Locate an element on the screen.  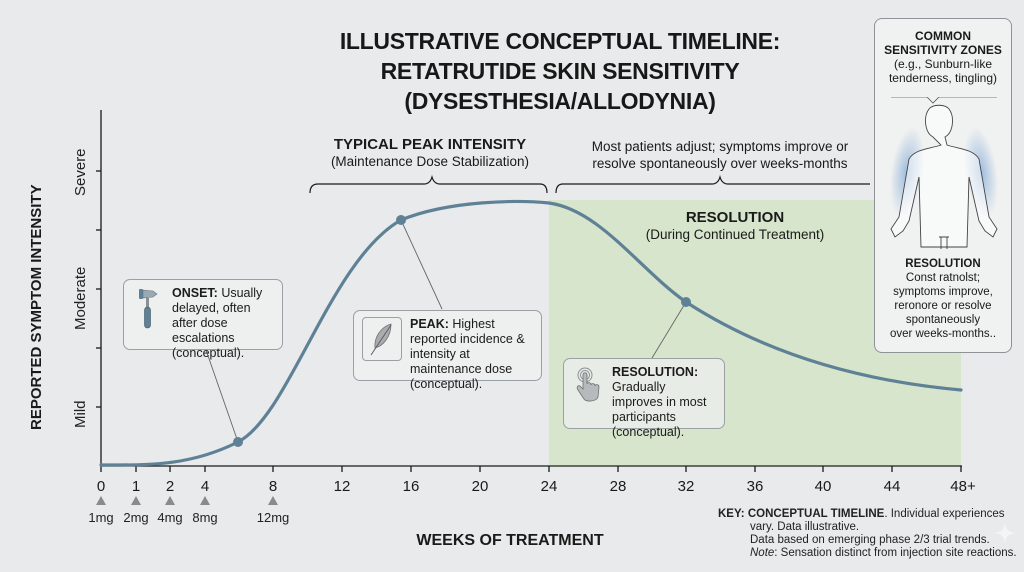
peak-label: PEAK: is located at coordinates (429, 324).